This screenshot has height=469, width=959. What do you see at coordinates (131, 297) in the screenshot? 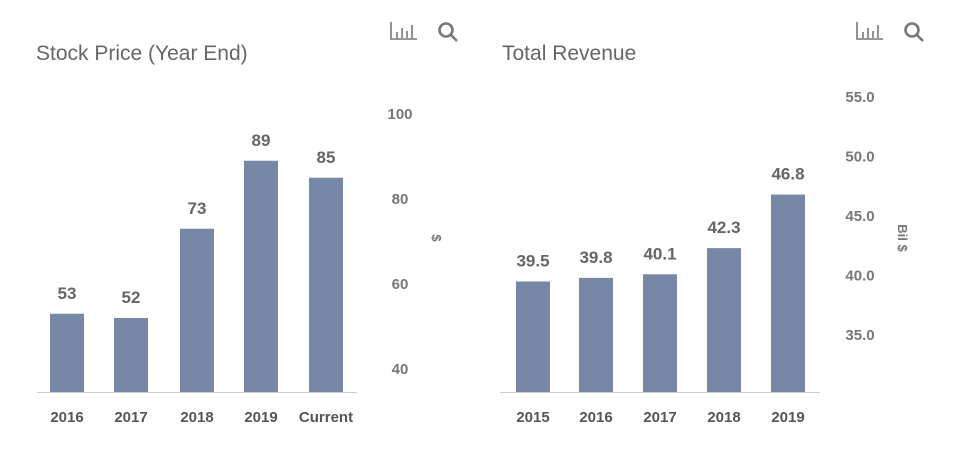
I see `data-label: 52` at bounding box center [131, 297].